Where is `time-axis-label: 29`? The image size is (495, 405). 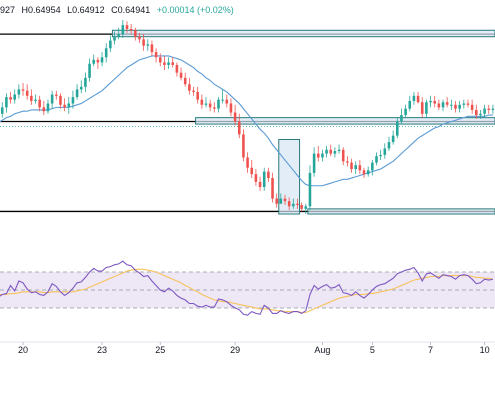
time-axis-label: 29 is located at coordinates (235, 350).